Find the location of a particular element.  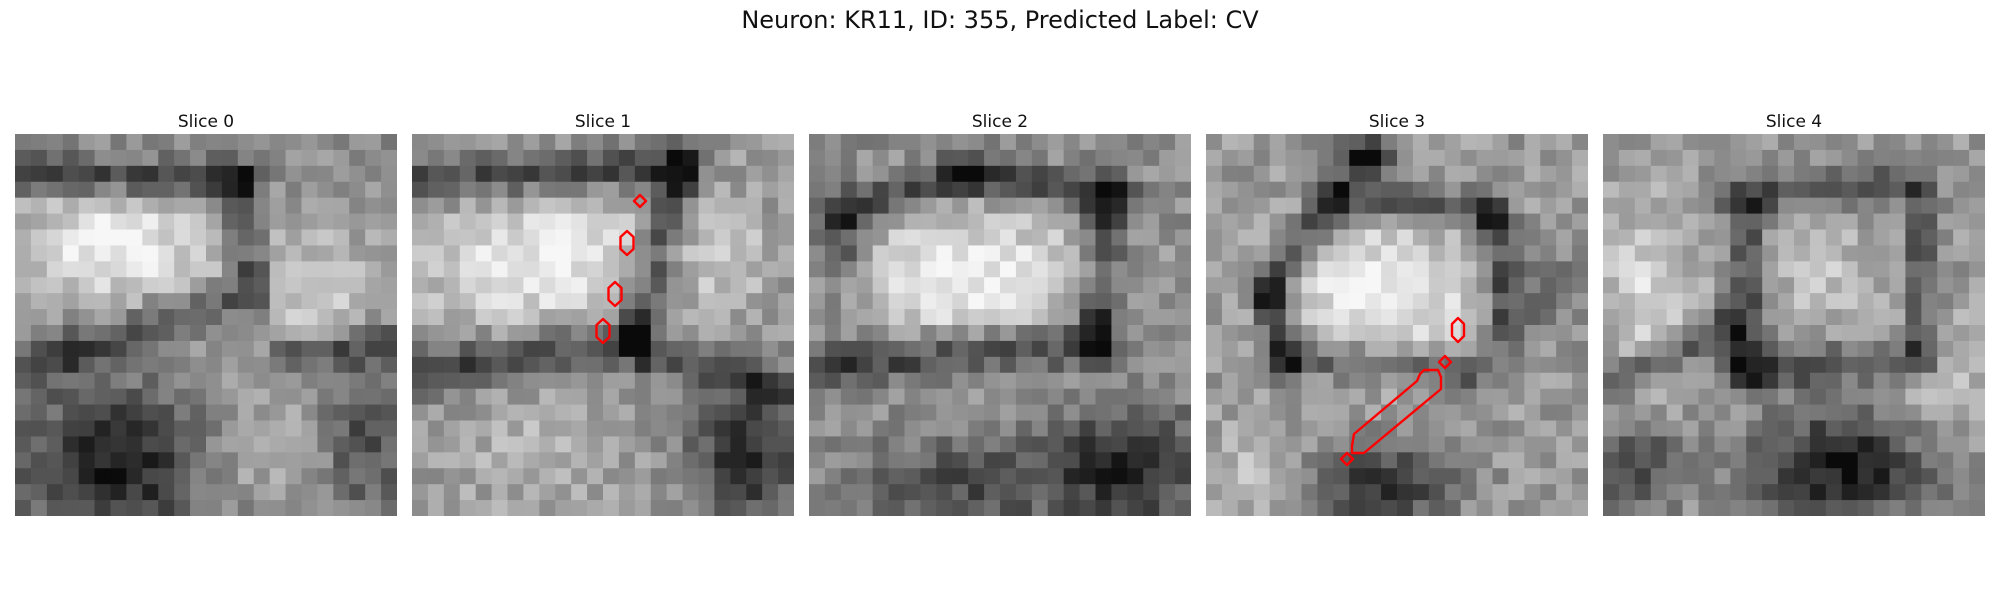

slice-title: Slice 4 is located at coordinates (1794, 122).